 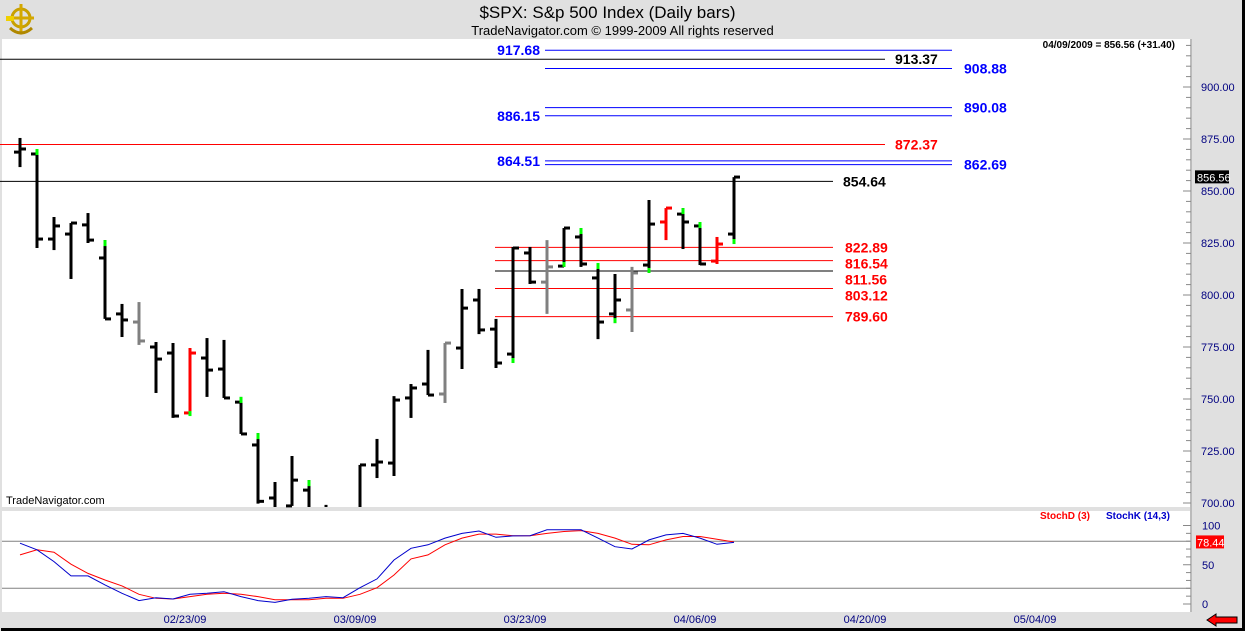 I want to click on stochd-line, so click(x=377, y=565).